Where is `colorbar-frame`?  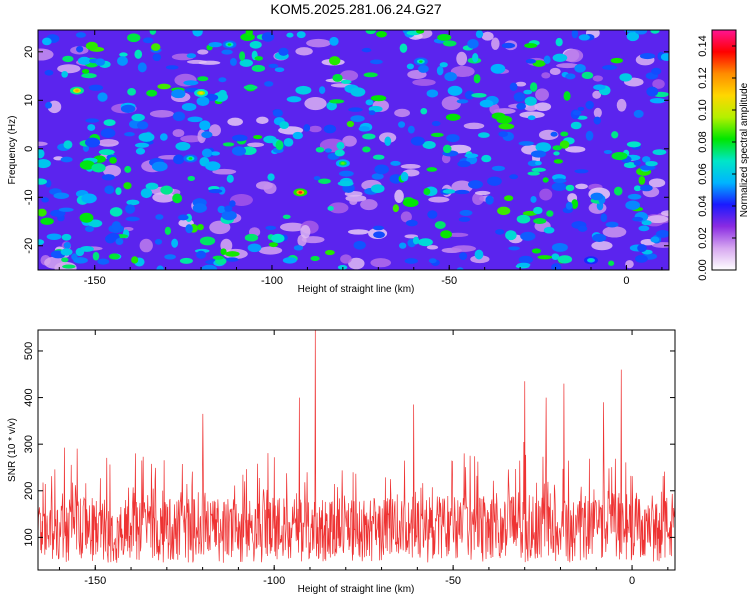 colorbar-frame is located at coordinates (724, 150).